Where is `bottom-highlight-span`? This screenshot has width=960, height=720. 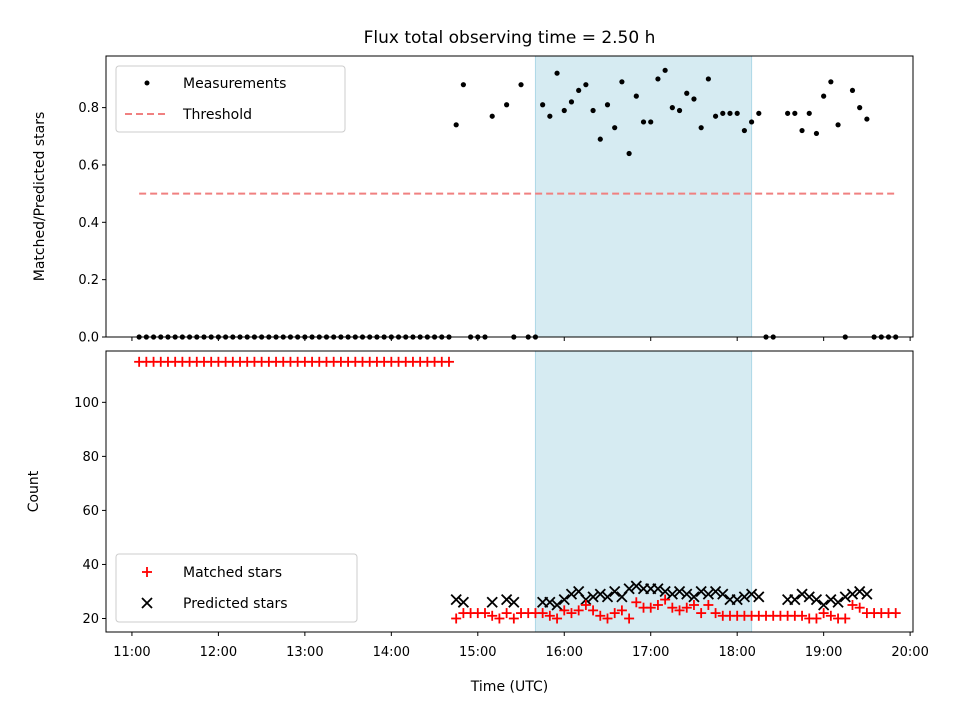 bottom-highlight-span is located at coordinates (643, 491).